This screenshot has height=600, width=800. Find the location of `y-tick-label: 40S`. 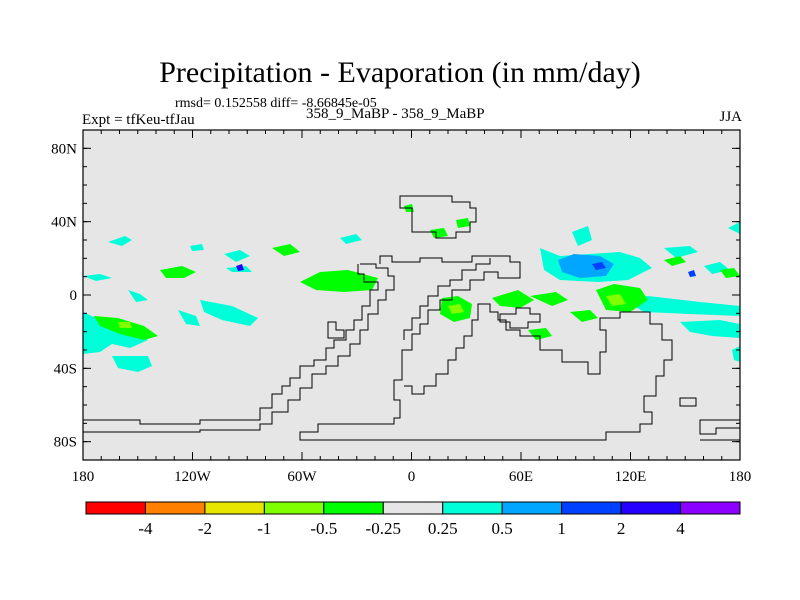

y-tick-label: 40S is located at coordinates (65, 369).